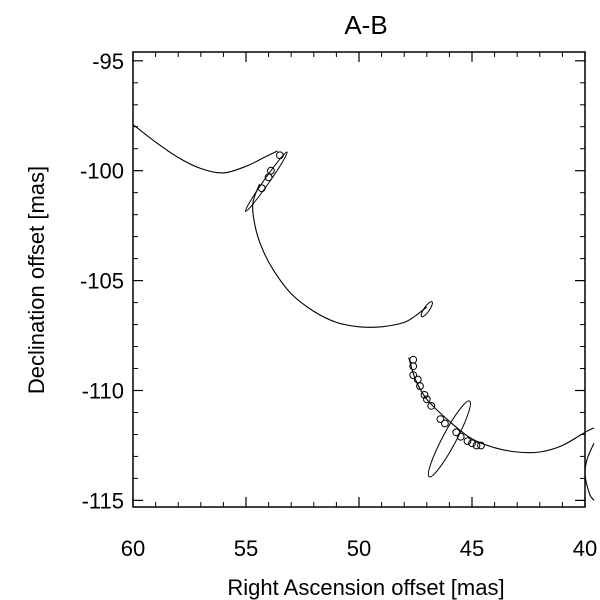  Describe the element at coordinates (133, 548) in the screenshot. I see `x-tick-label: 60` at that location.